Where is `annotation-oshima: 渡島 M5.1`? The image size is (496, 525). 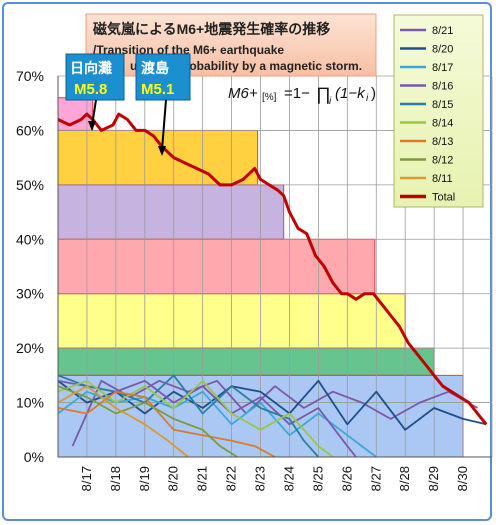
annotation-oshima: 渡島 M5.1 is located at coordinates (163, 104).